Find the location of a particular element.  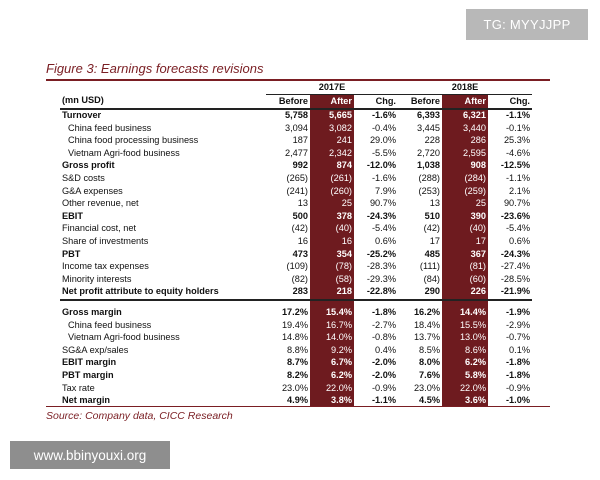

row-label: Net margin is located at coordinates (86, 400).